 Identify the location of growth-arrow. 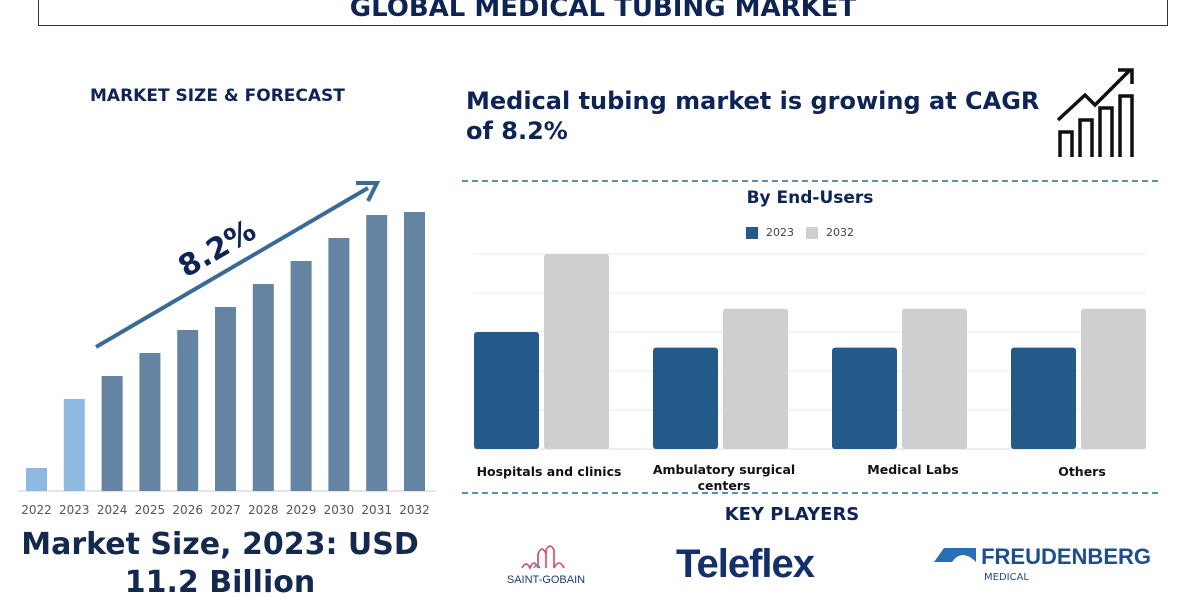
(232, 267).